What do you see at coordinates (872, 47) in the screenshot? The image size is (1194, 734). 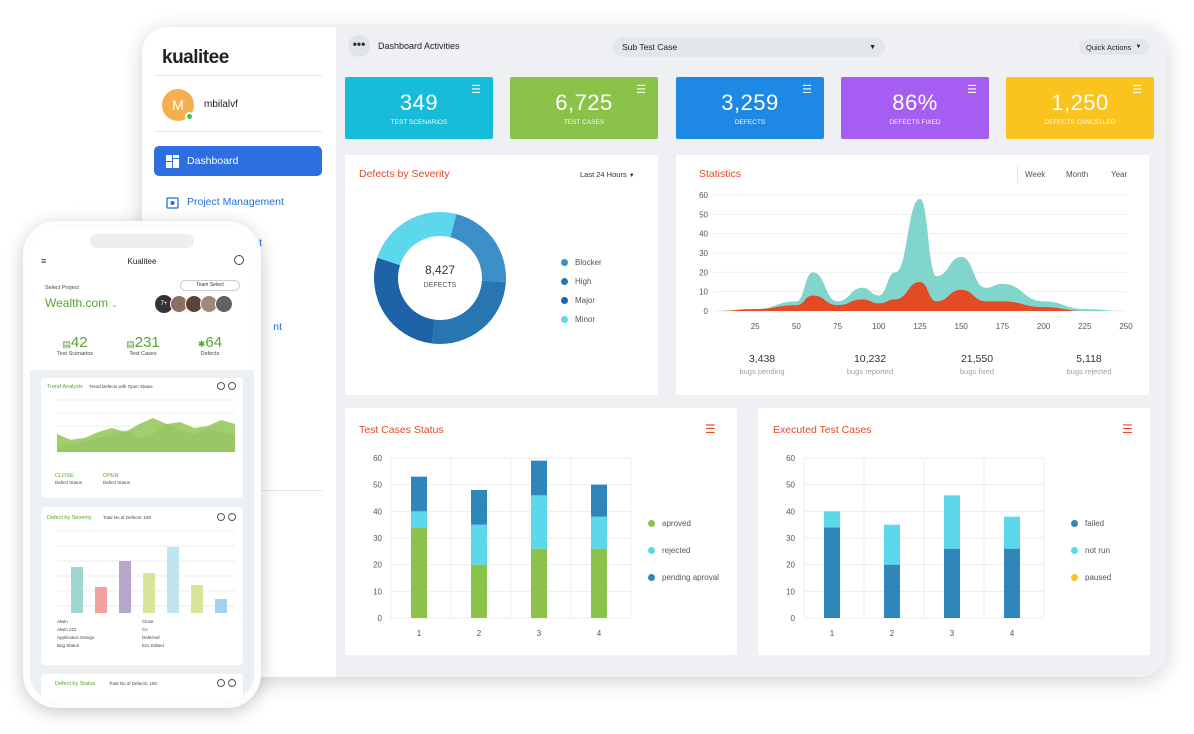 I see `chevron-down-icon: ▼` at bounding box center [872, 47].